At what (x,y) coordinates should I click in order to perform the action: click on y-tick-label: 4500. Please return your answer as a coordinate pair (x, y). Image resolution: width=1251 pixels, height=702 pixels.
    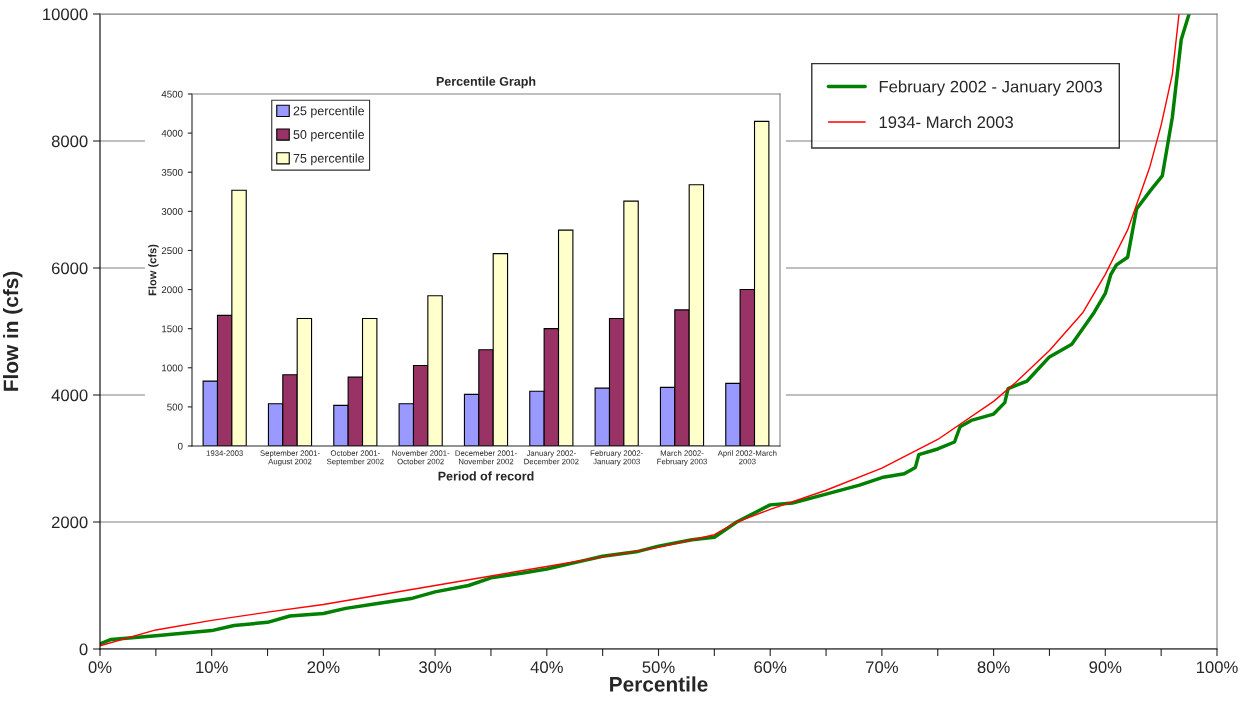
    Looking at the image, I should click on (172, 94).